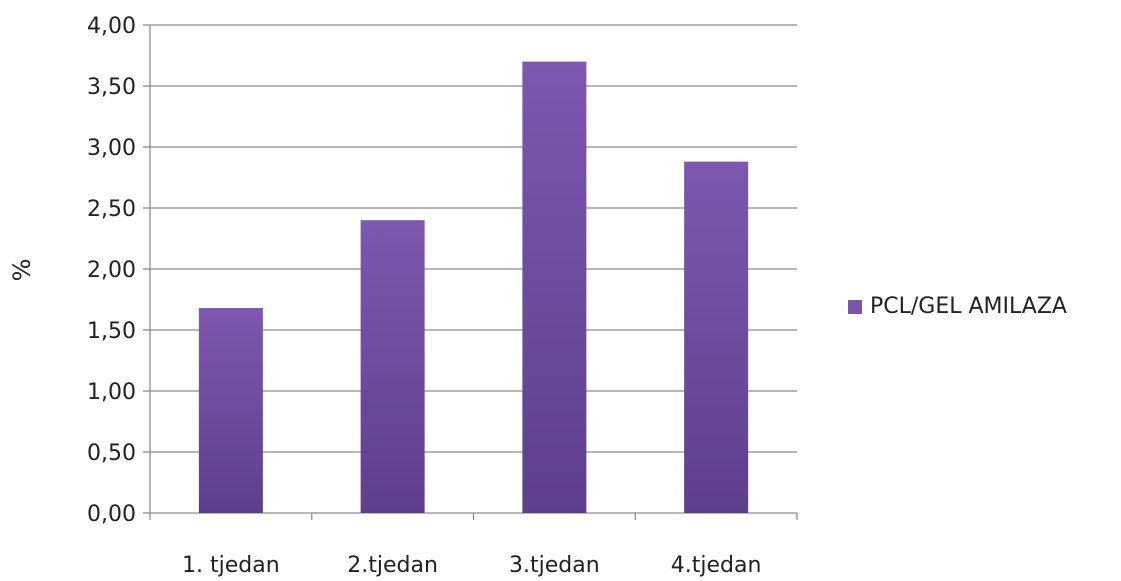  What do you see at coordinates (111, 453) in the screenshot?
I see `y-tick-label: 0,50` at bounding box center [111, 453].